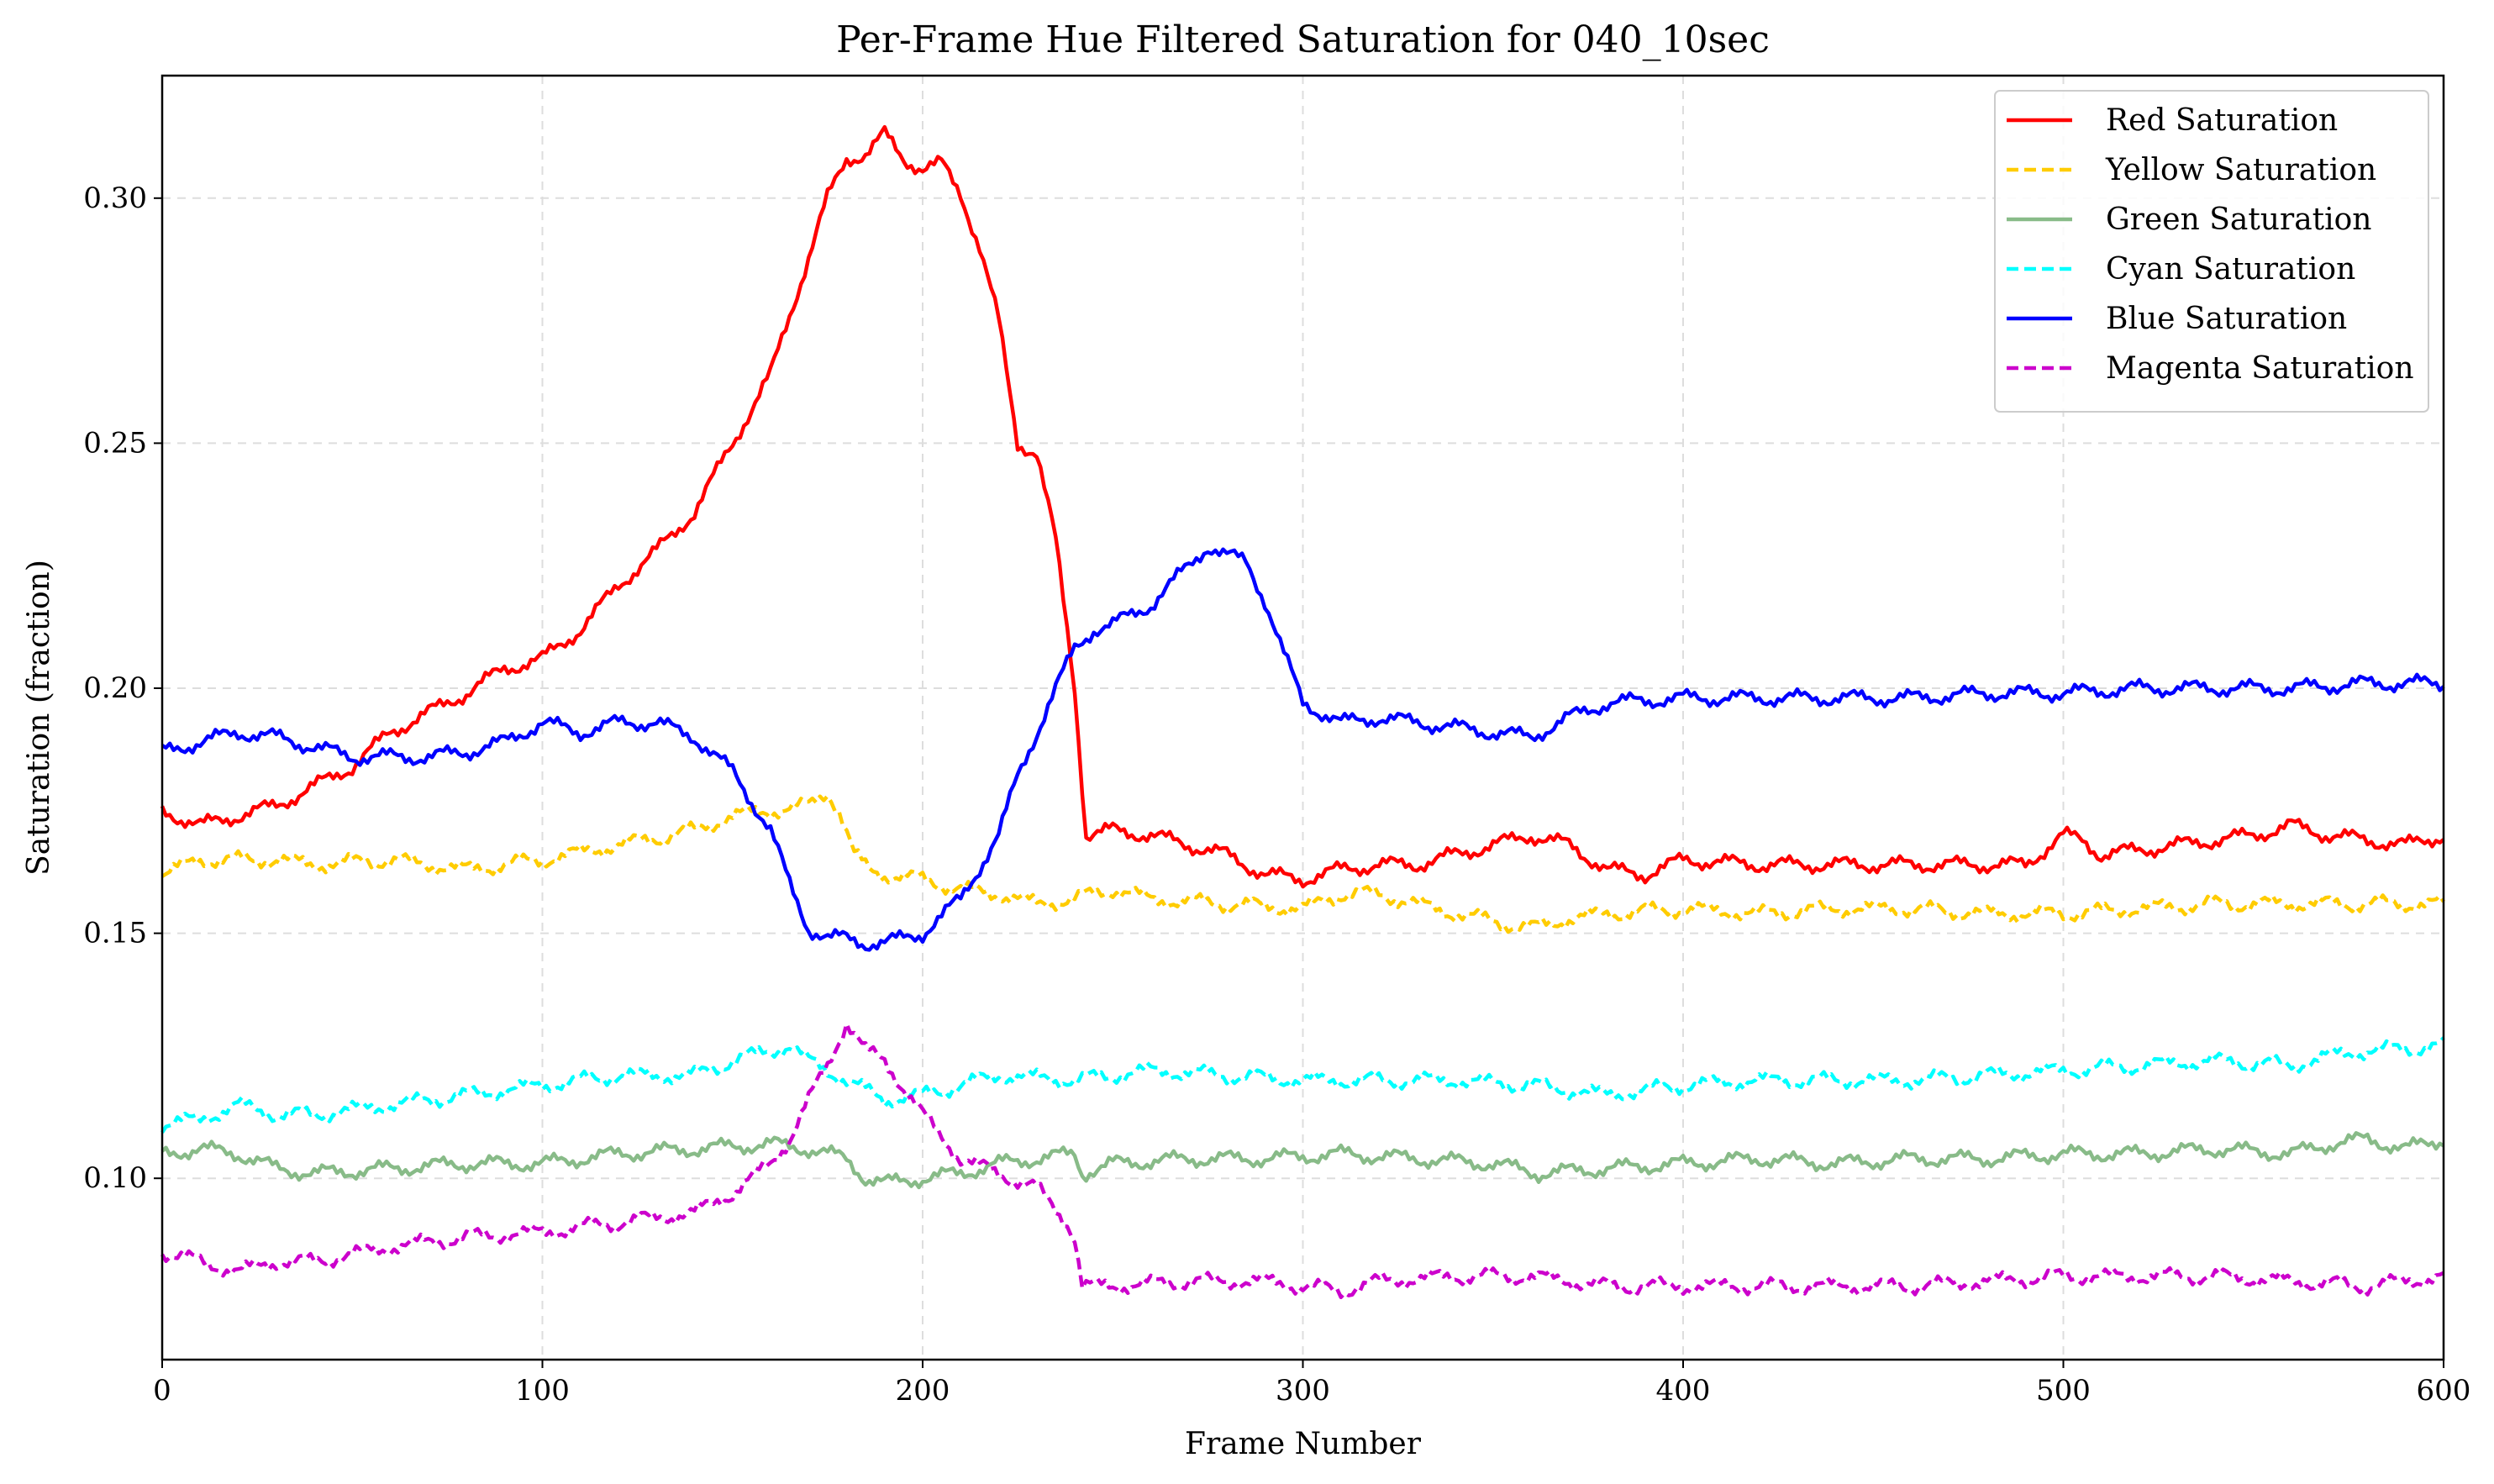 This screenshot has height=1484, width=2494. What do you see at coordinates (1302, 864) in the screenshot?
I see `series-line-yellow-saturation` at bounding box center [1302, 864].